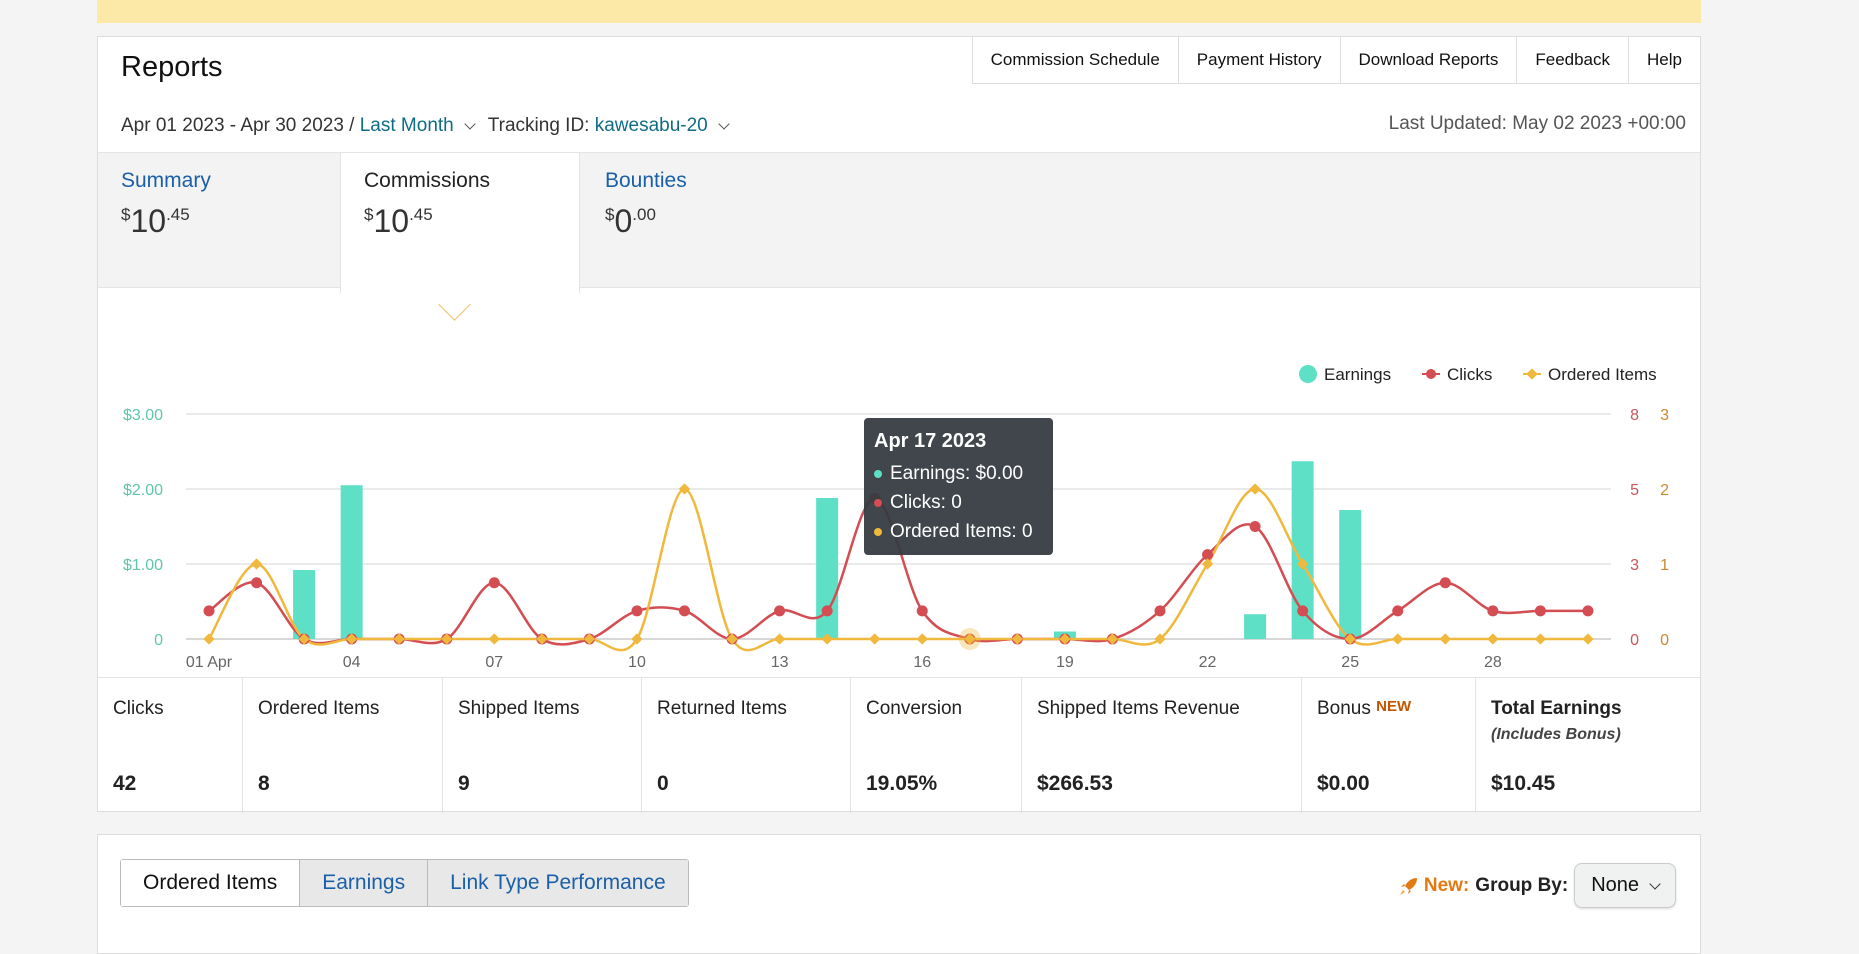 Image resolution: width=1859 pixels, height=954 pixels. I want to click on tab-amount: $0.00, so click(630, 221).